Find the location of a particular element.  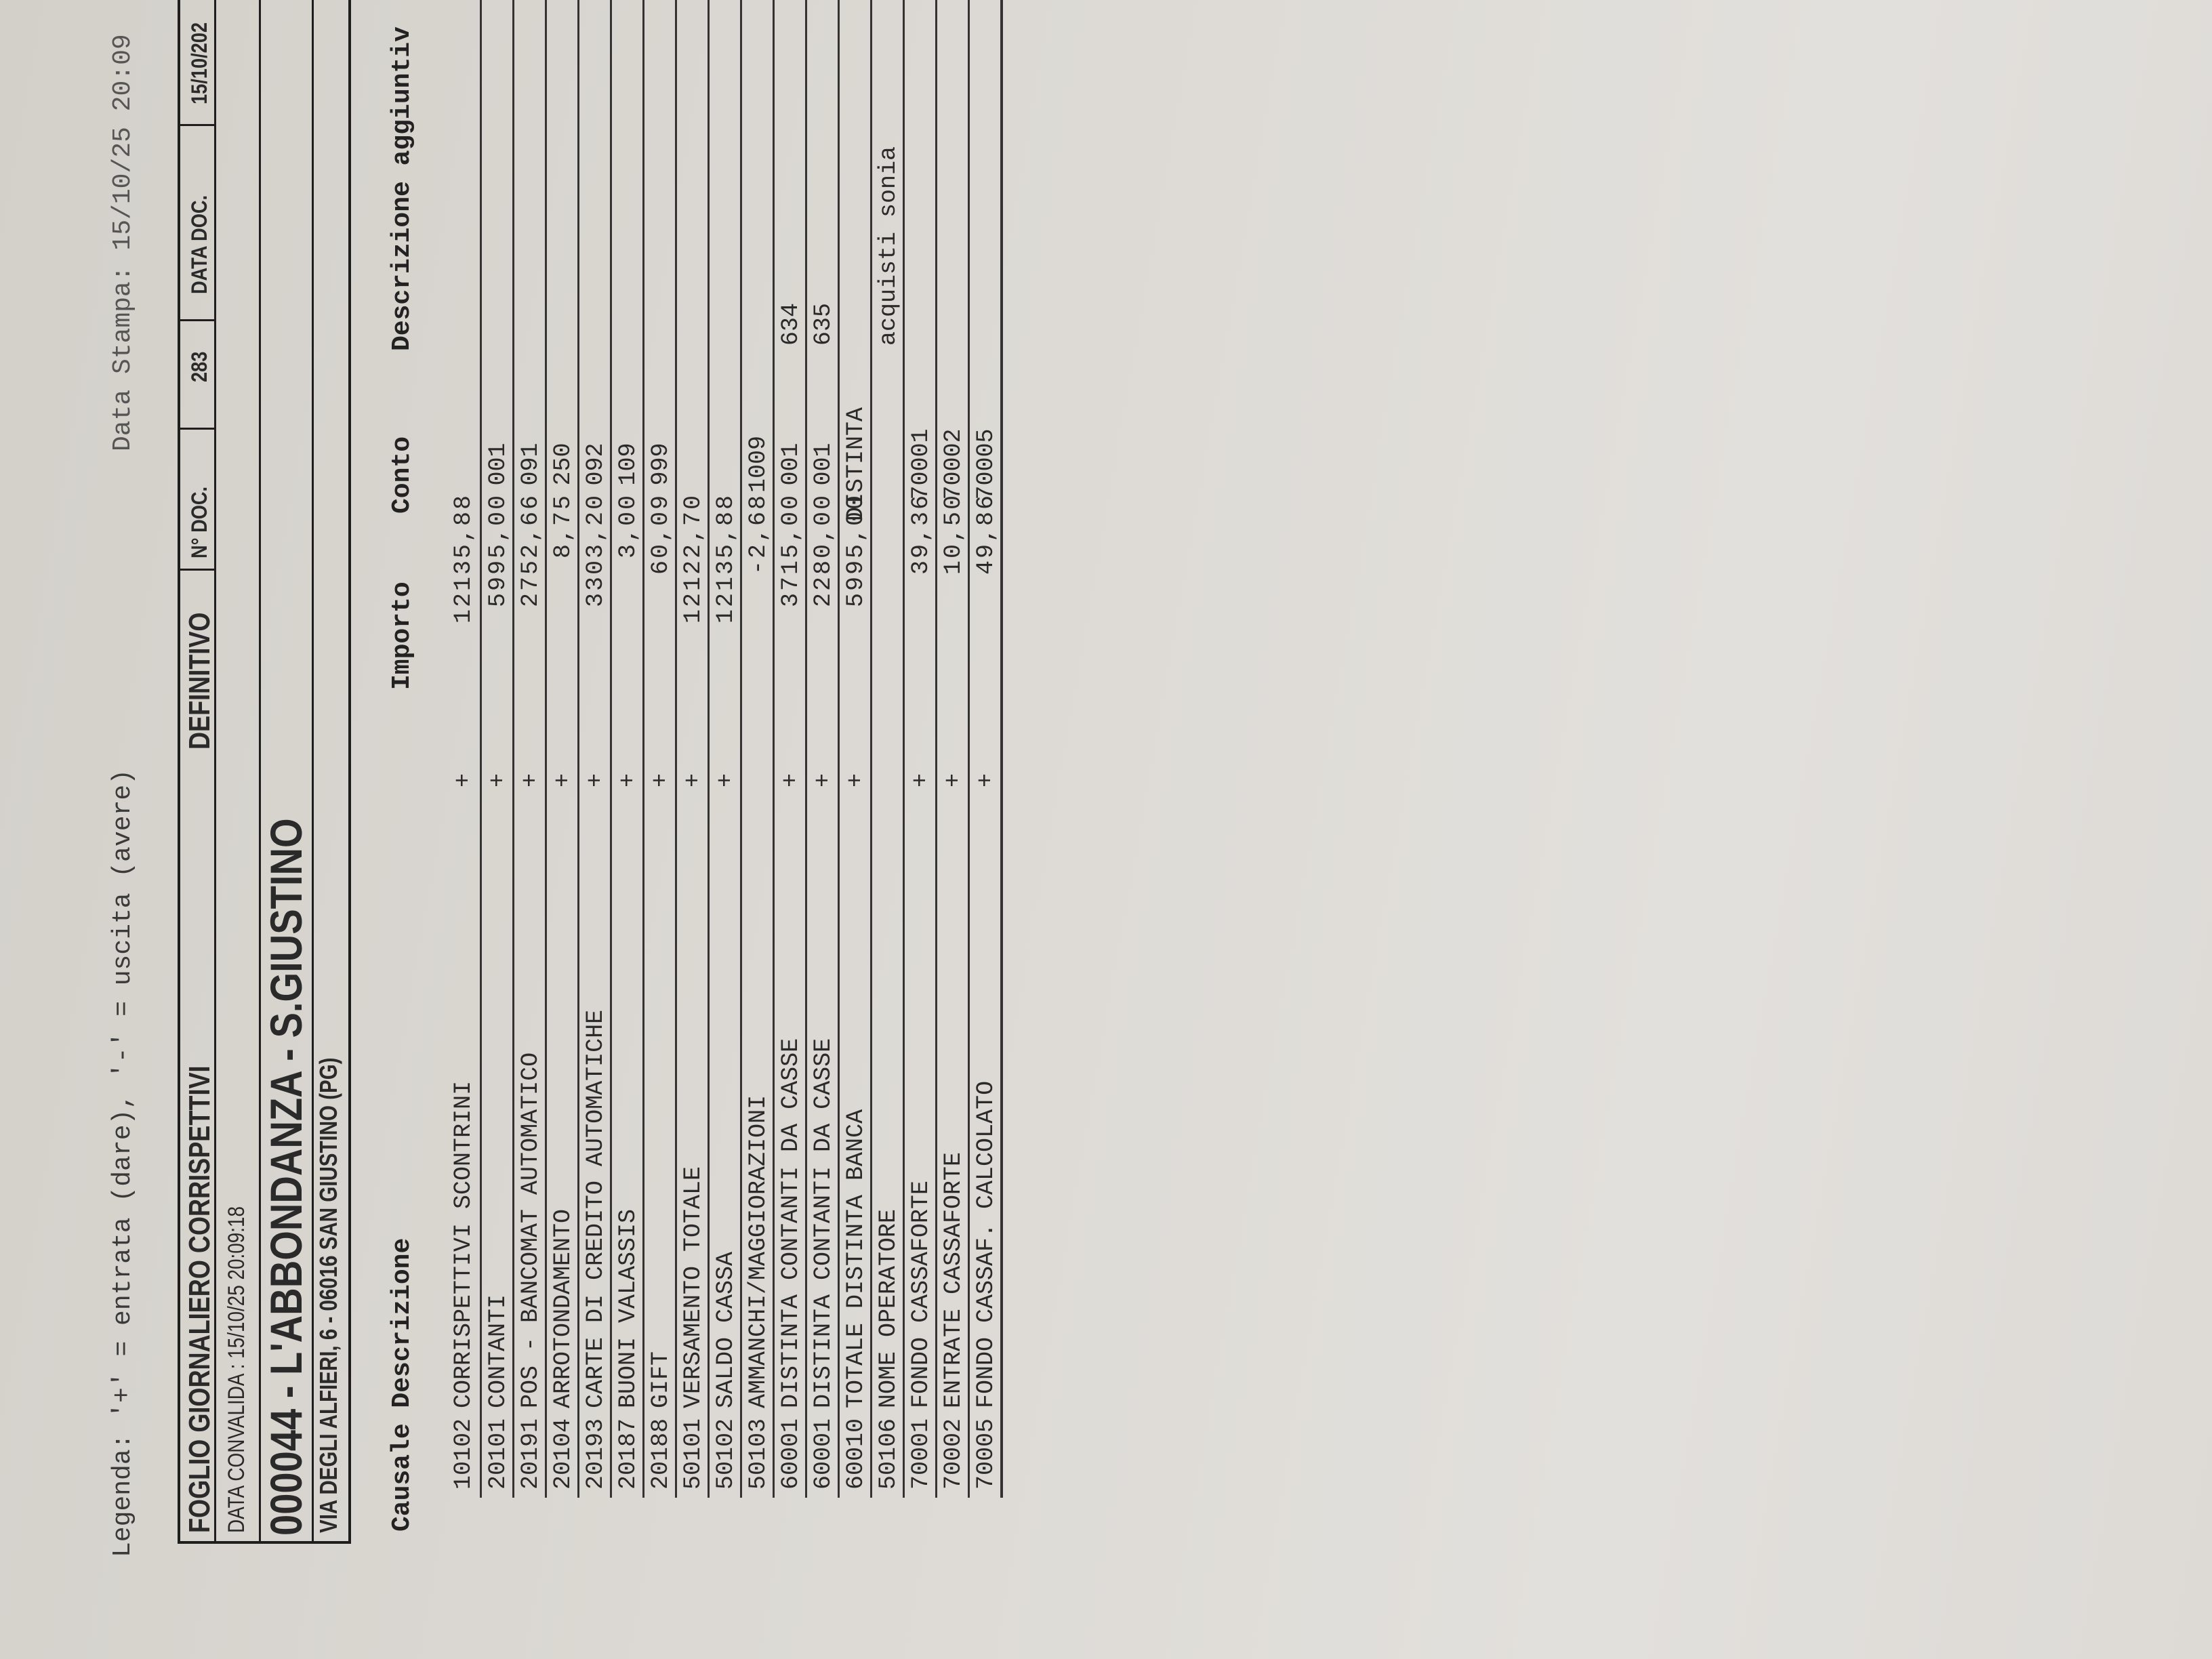

table-row: 70002 ENTRATE CASSAFORTE +10,50 70002 is located at coordinates (952, 749).